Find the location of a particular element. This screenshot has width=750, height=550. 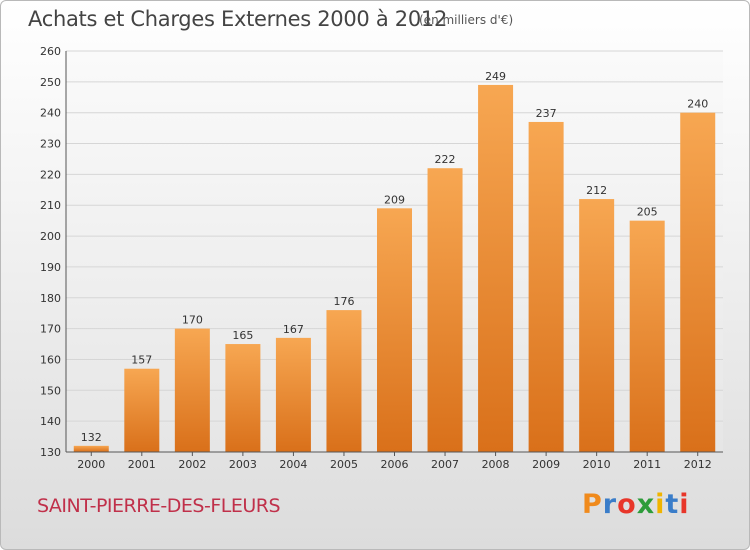

data-label: 222 is located at coordinates (445, 159).